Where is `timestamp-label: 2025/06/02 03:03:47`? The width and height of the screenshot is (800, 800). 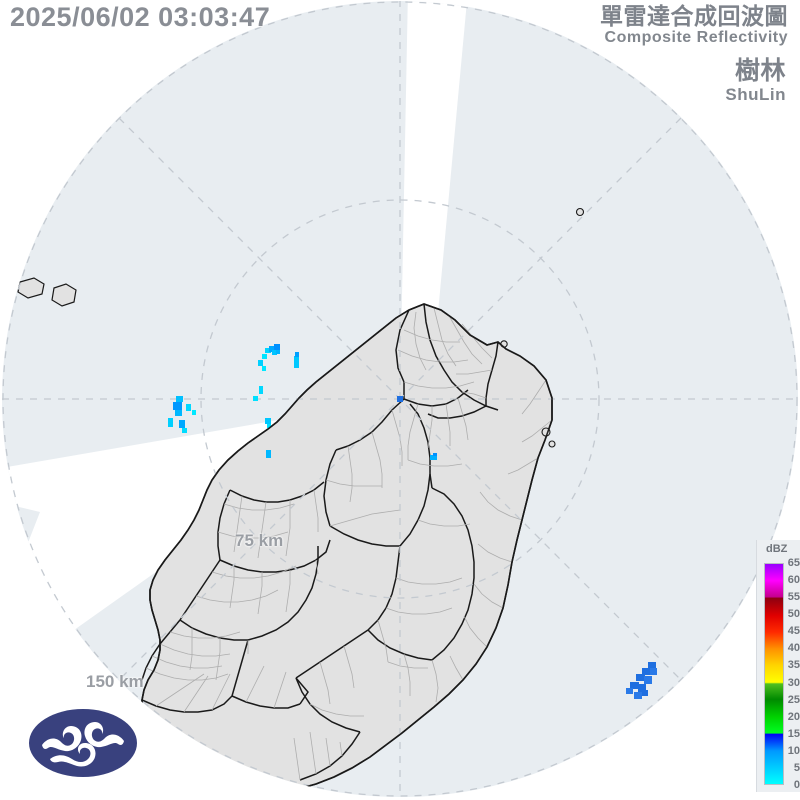 timestamp-label: 2025/06/02 03:03:47 is located at coordinates (140, 17).